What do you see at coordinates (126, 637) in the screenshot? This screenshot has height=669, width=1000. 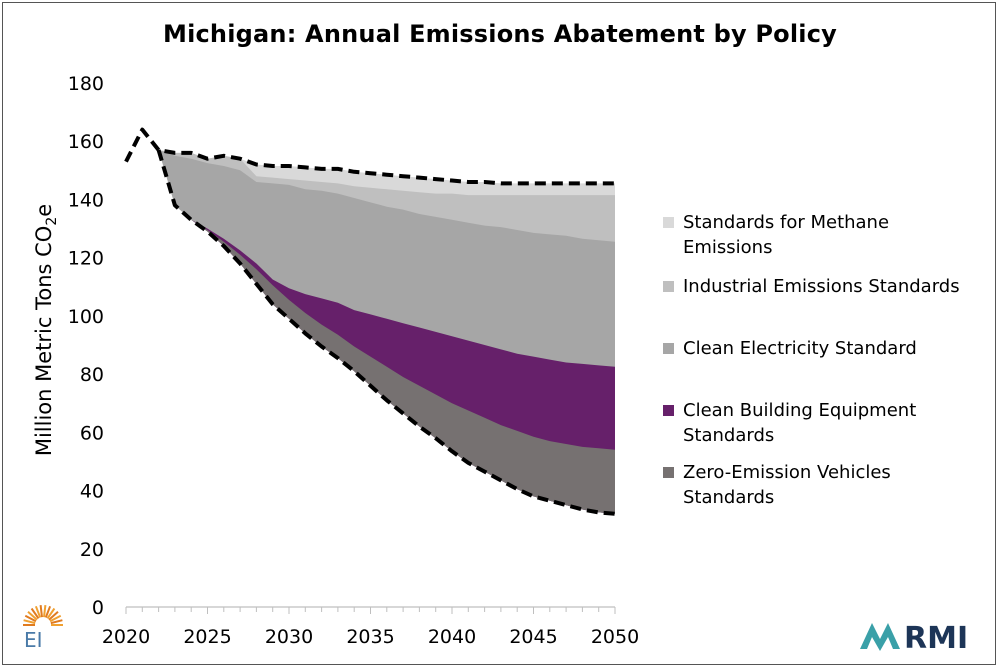 I see `x-tick-label: 2020` at bounding box center [126, 637].